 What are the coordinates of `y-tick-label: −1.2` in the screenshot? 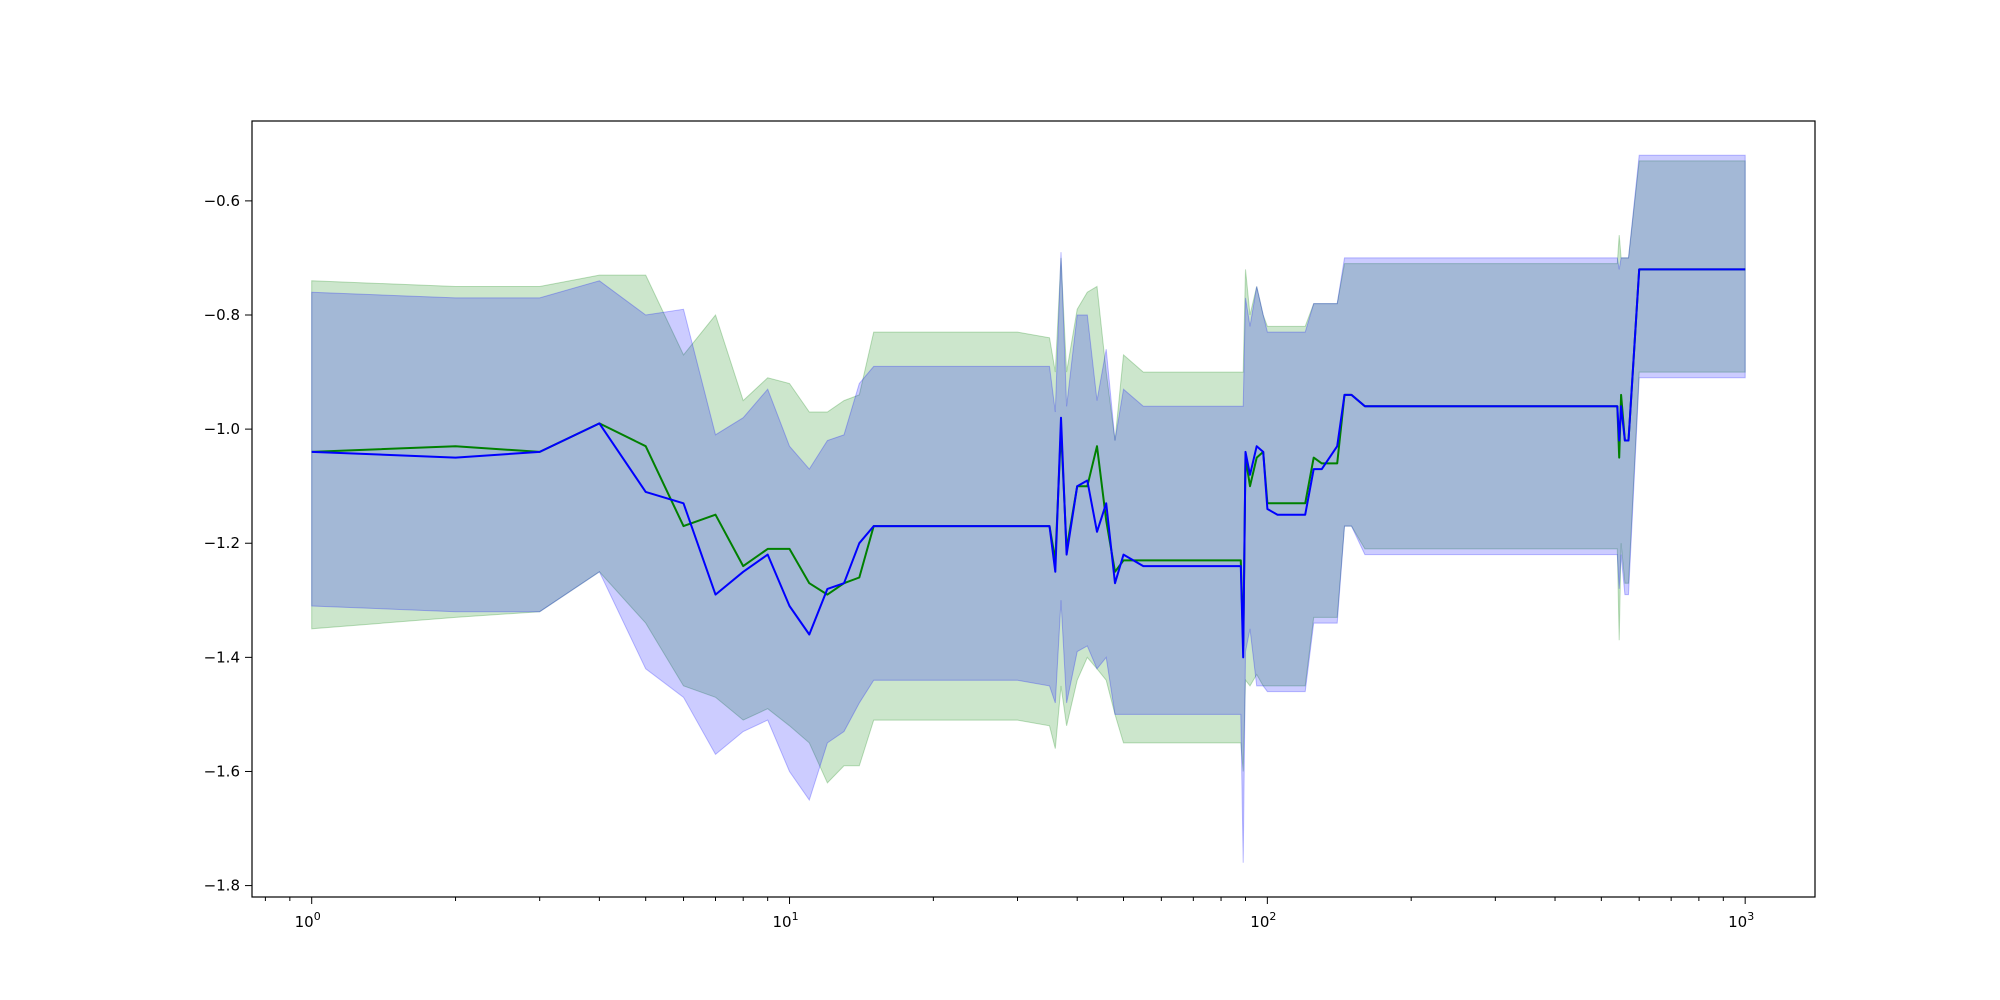 It's located at (222, 543).